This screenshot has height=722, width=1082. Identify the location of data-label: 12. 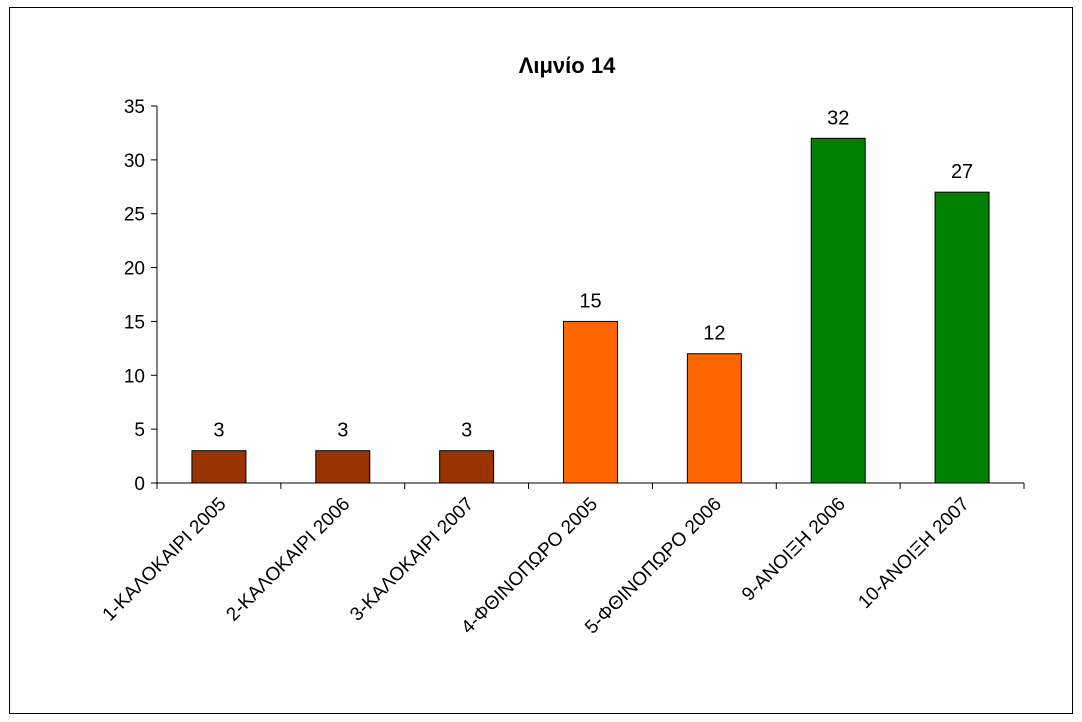
(714, 334).